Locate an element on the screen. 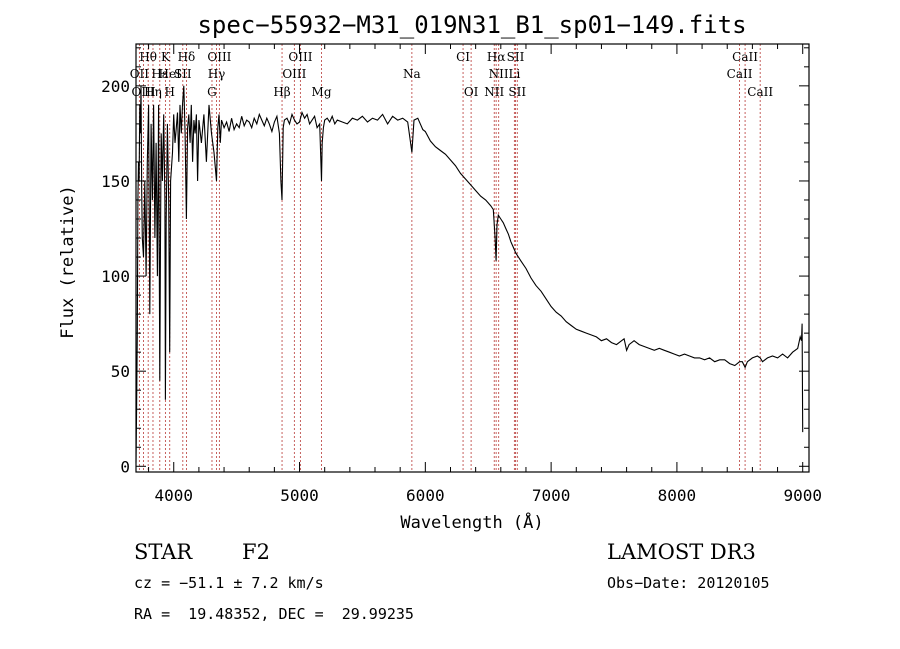 The height and width of the screenshot is (649, 900). object-subclass: F2 is located at coordinates (256, 552).